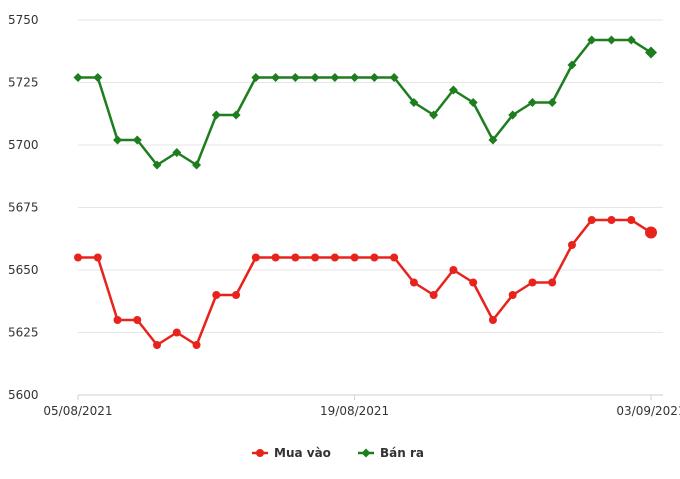  What do you see at coordinates (402, 453) in the screenshot?
I see `legend-label: Bán ra` at bounding box center [402, 453].